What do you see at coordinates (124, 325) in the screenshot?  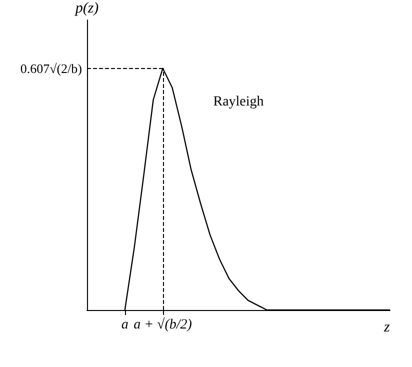 I see `x-tick-label: a` at bounding box center [124, 325].